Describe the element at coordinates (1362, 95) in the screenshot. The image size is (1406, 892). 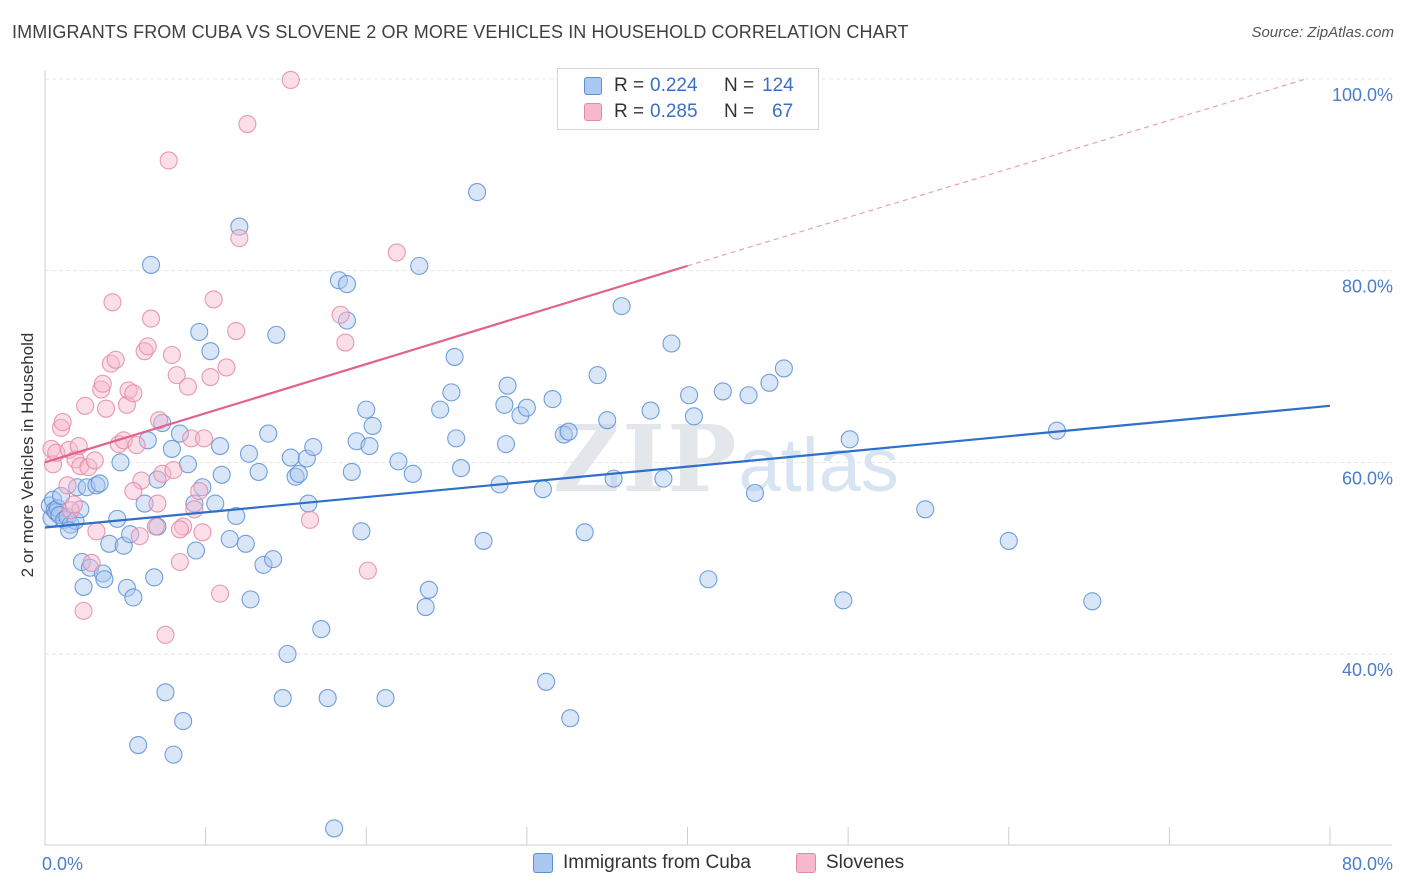
I see `y-tick-label: 100.0%` at that location.